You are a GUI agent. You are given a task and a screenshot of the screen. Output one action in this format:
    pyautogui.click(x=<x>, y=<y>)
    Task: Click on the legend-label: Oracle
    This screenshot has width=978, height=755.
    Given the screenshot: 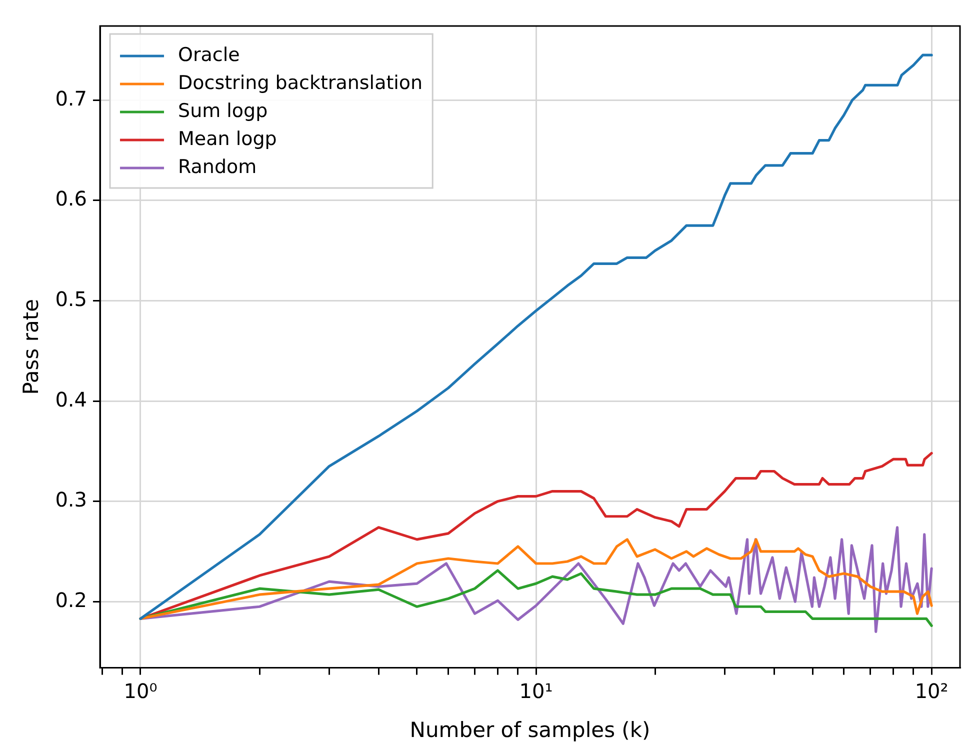 What is the action you would take?
    pyautogui.click(x=209, y=55)
    